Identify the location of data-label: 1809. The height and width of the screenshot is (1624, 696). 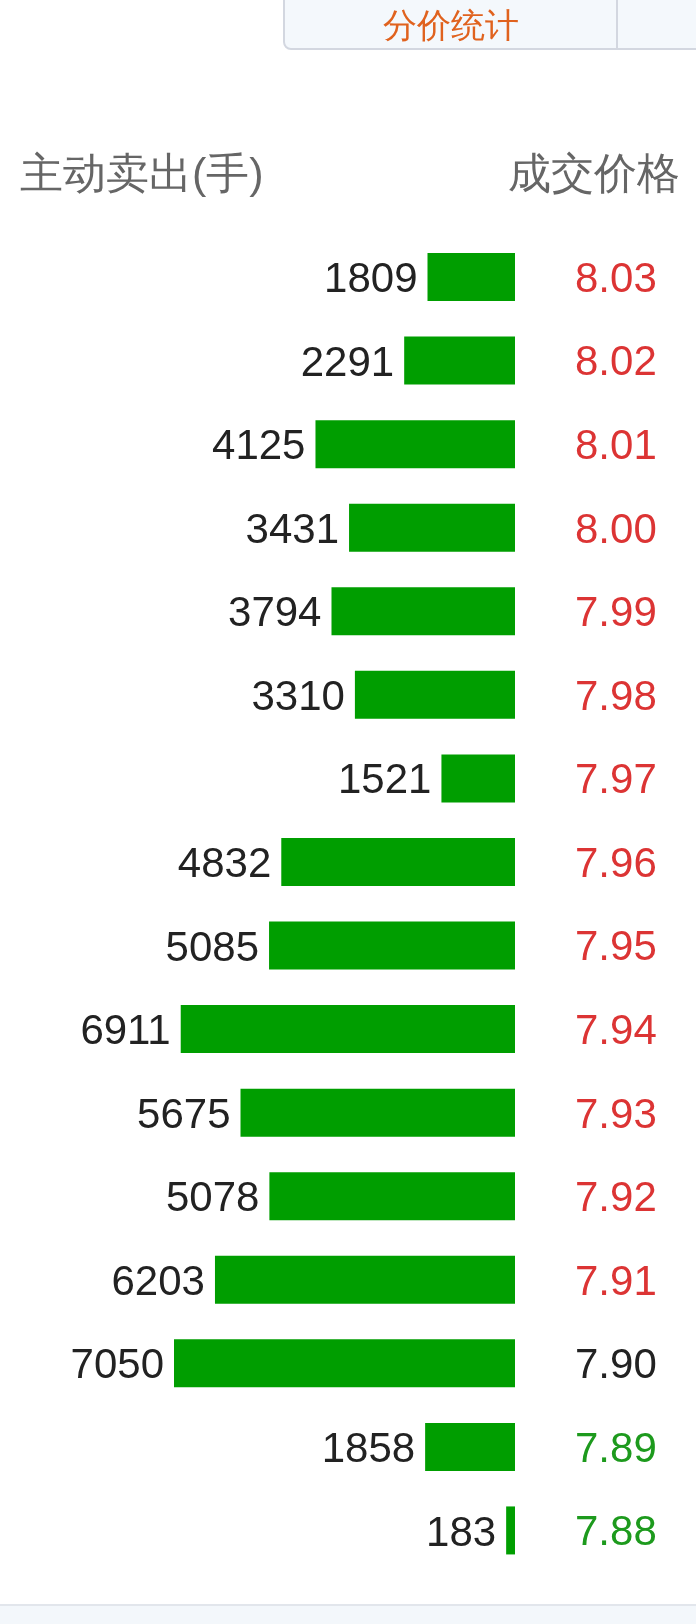
(371, 278).